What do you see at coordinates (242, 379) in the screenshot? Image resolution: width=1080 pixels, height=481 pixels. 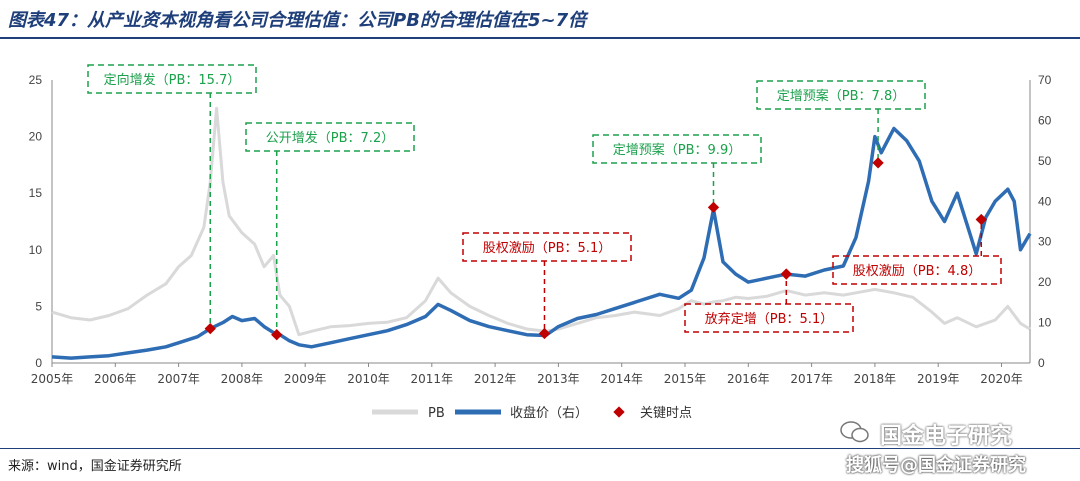 I see `x-tick-label: 2008年` at bounding box center [242, 379].